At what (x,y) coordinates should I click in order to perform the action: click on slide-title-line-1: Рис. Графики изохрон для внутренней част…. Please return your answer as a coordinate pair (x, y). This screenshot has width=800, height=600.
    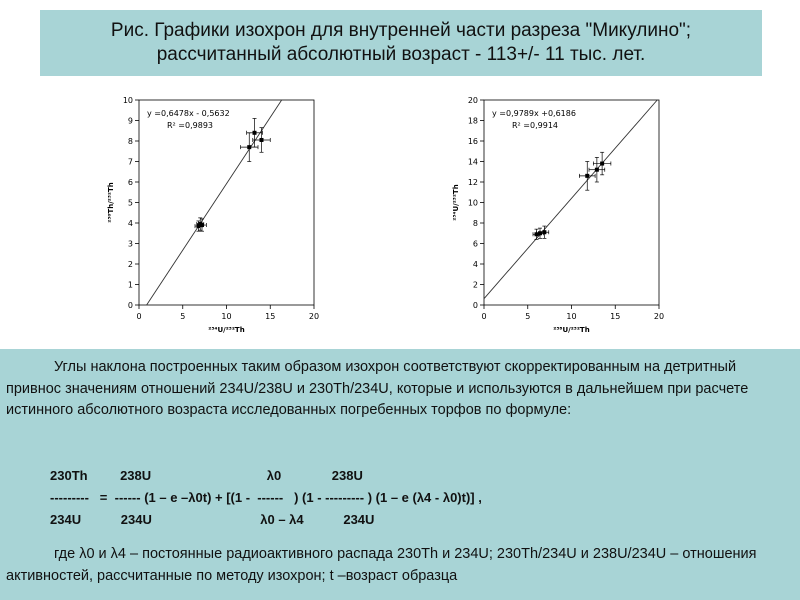
    Looking at the image, I should click on (401, 30).